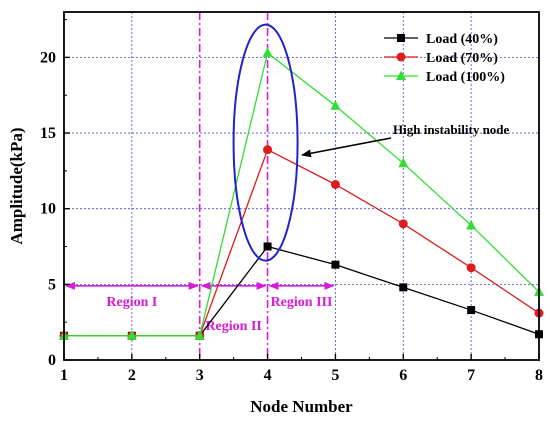  What do you see at coordinates (52, 284) in the screenshot?
I see `y-tick-label: 5` at bounding box center [52, 284].